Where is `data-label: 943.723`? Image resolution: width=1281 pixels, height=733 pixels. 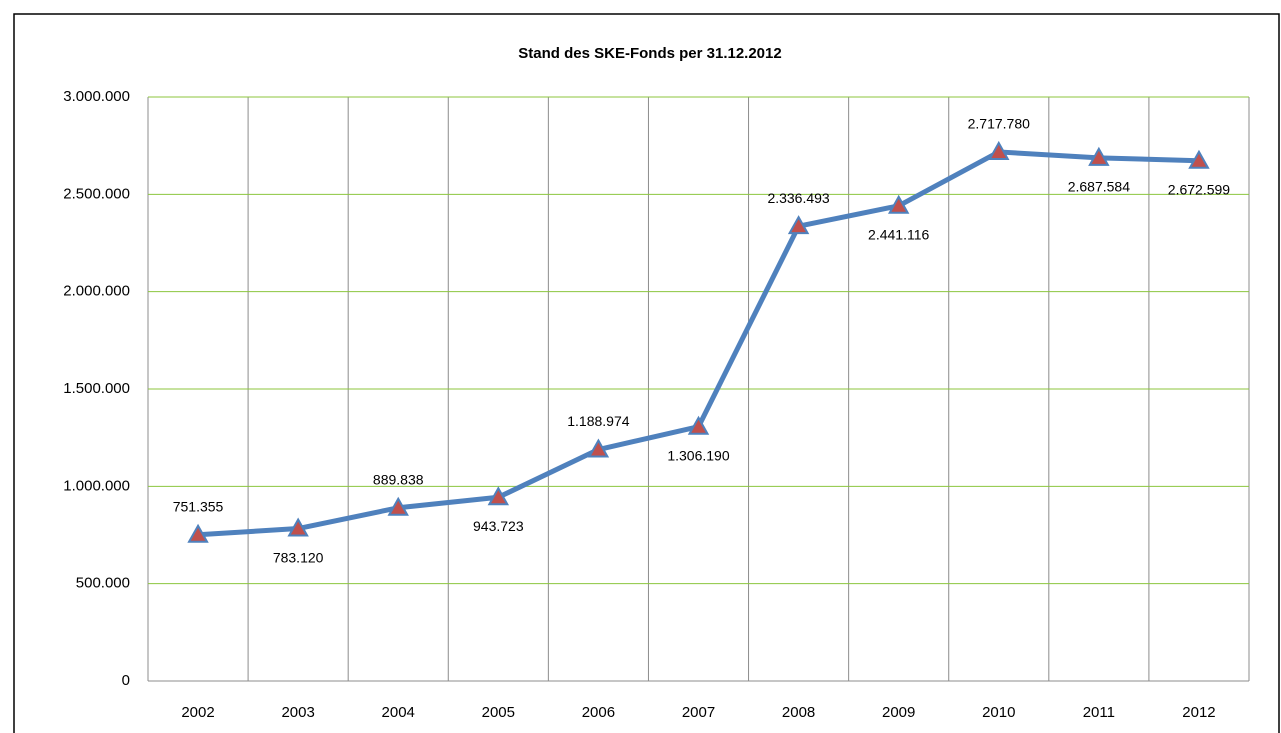 data-label: 943.723 is located at coordinates (498, 526).